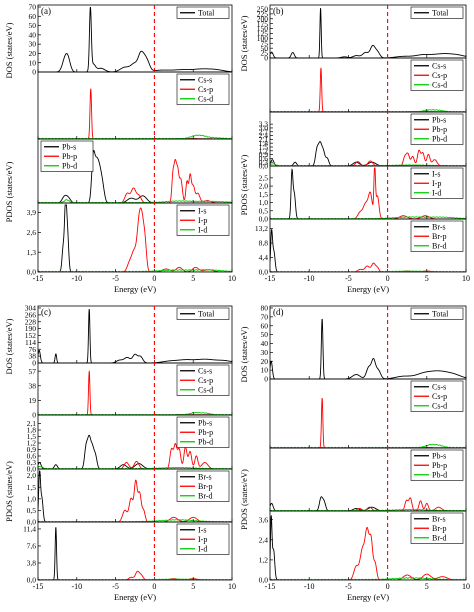  I want to click on y-tick-label: 30, so click(33, 44).